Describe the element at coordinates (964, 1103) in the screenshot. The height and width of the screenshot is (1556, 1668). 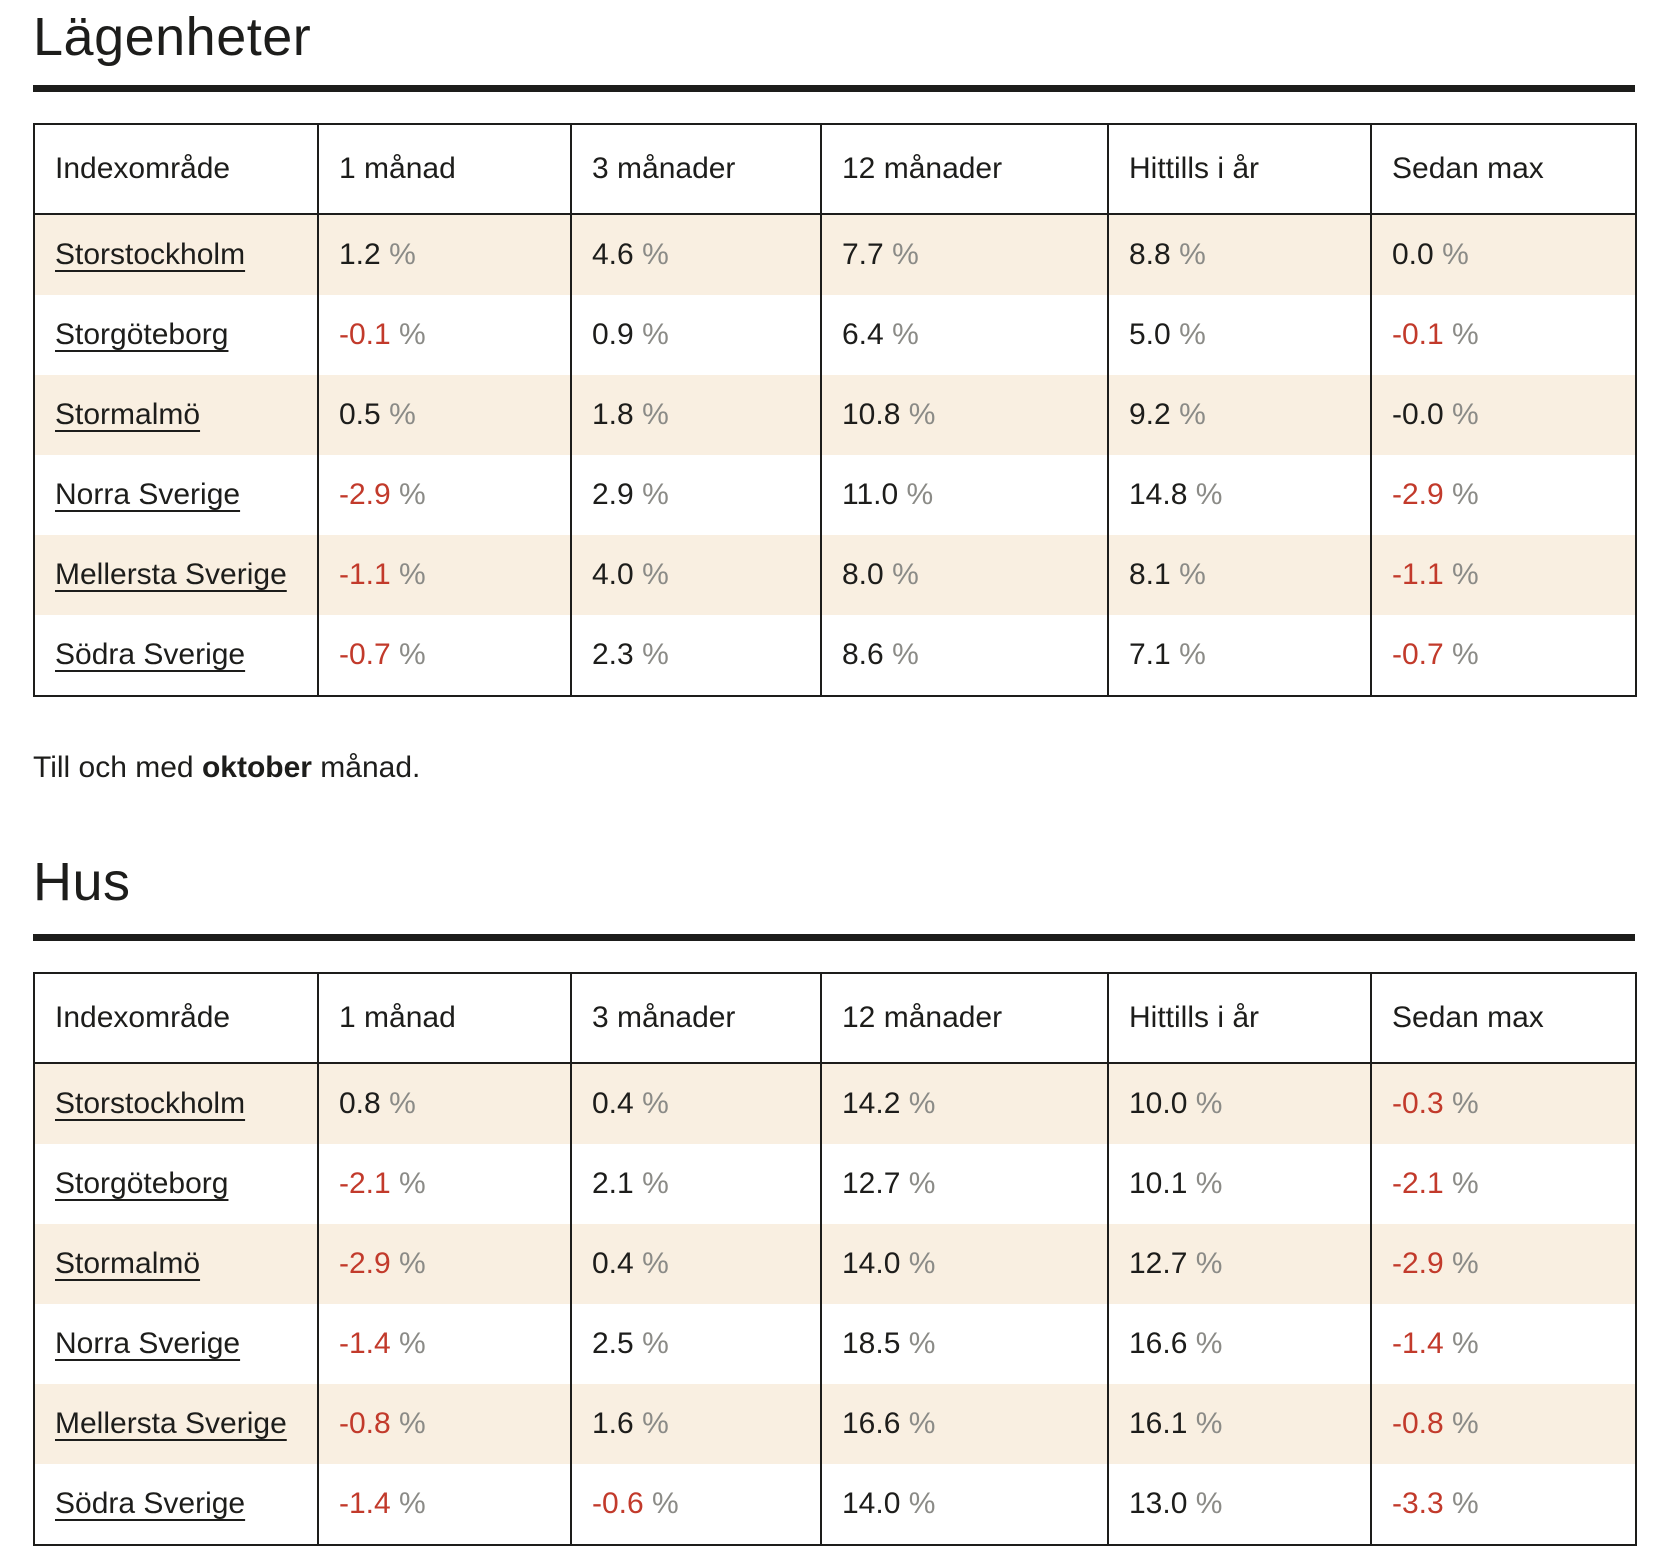
I see `value-cell: 14.2 %` at that location.